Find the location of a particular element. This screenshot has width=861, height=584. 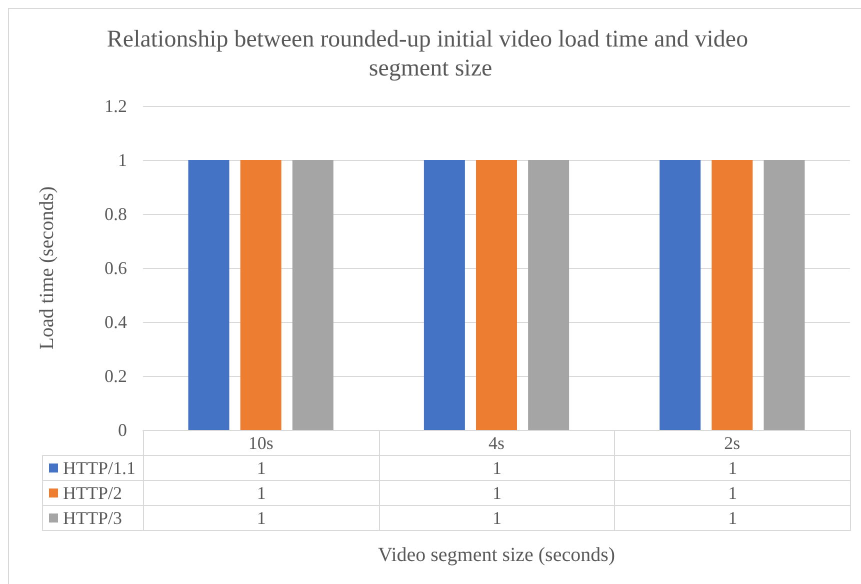

x-tick-label: 2s is located at coordinates (732, 443).